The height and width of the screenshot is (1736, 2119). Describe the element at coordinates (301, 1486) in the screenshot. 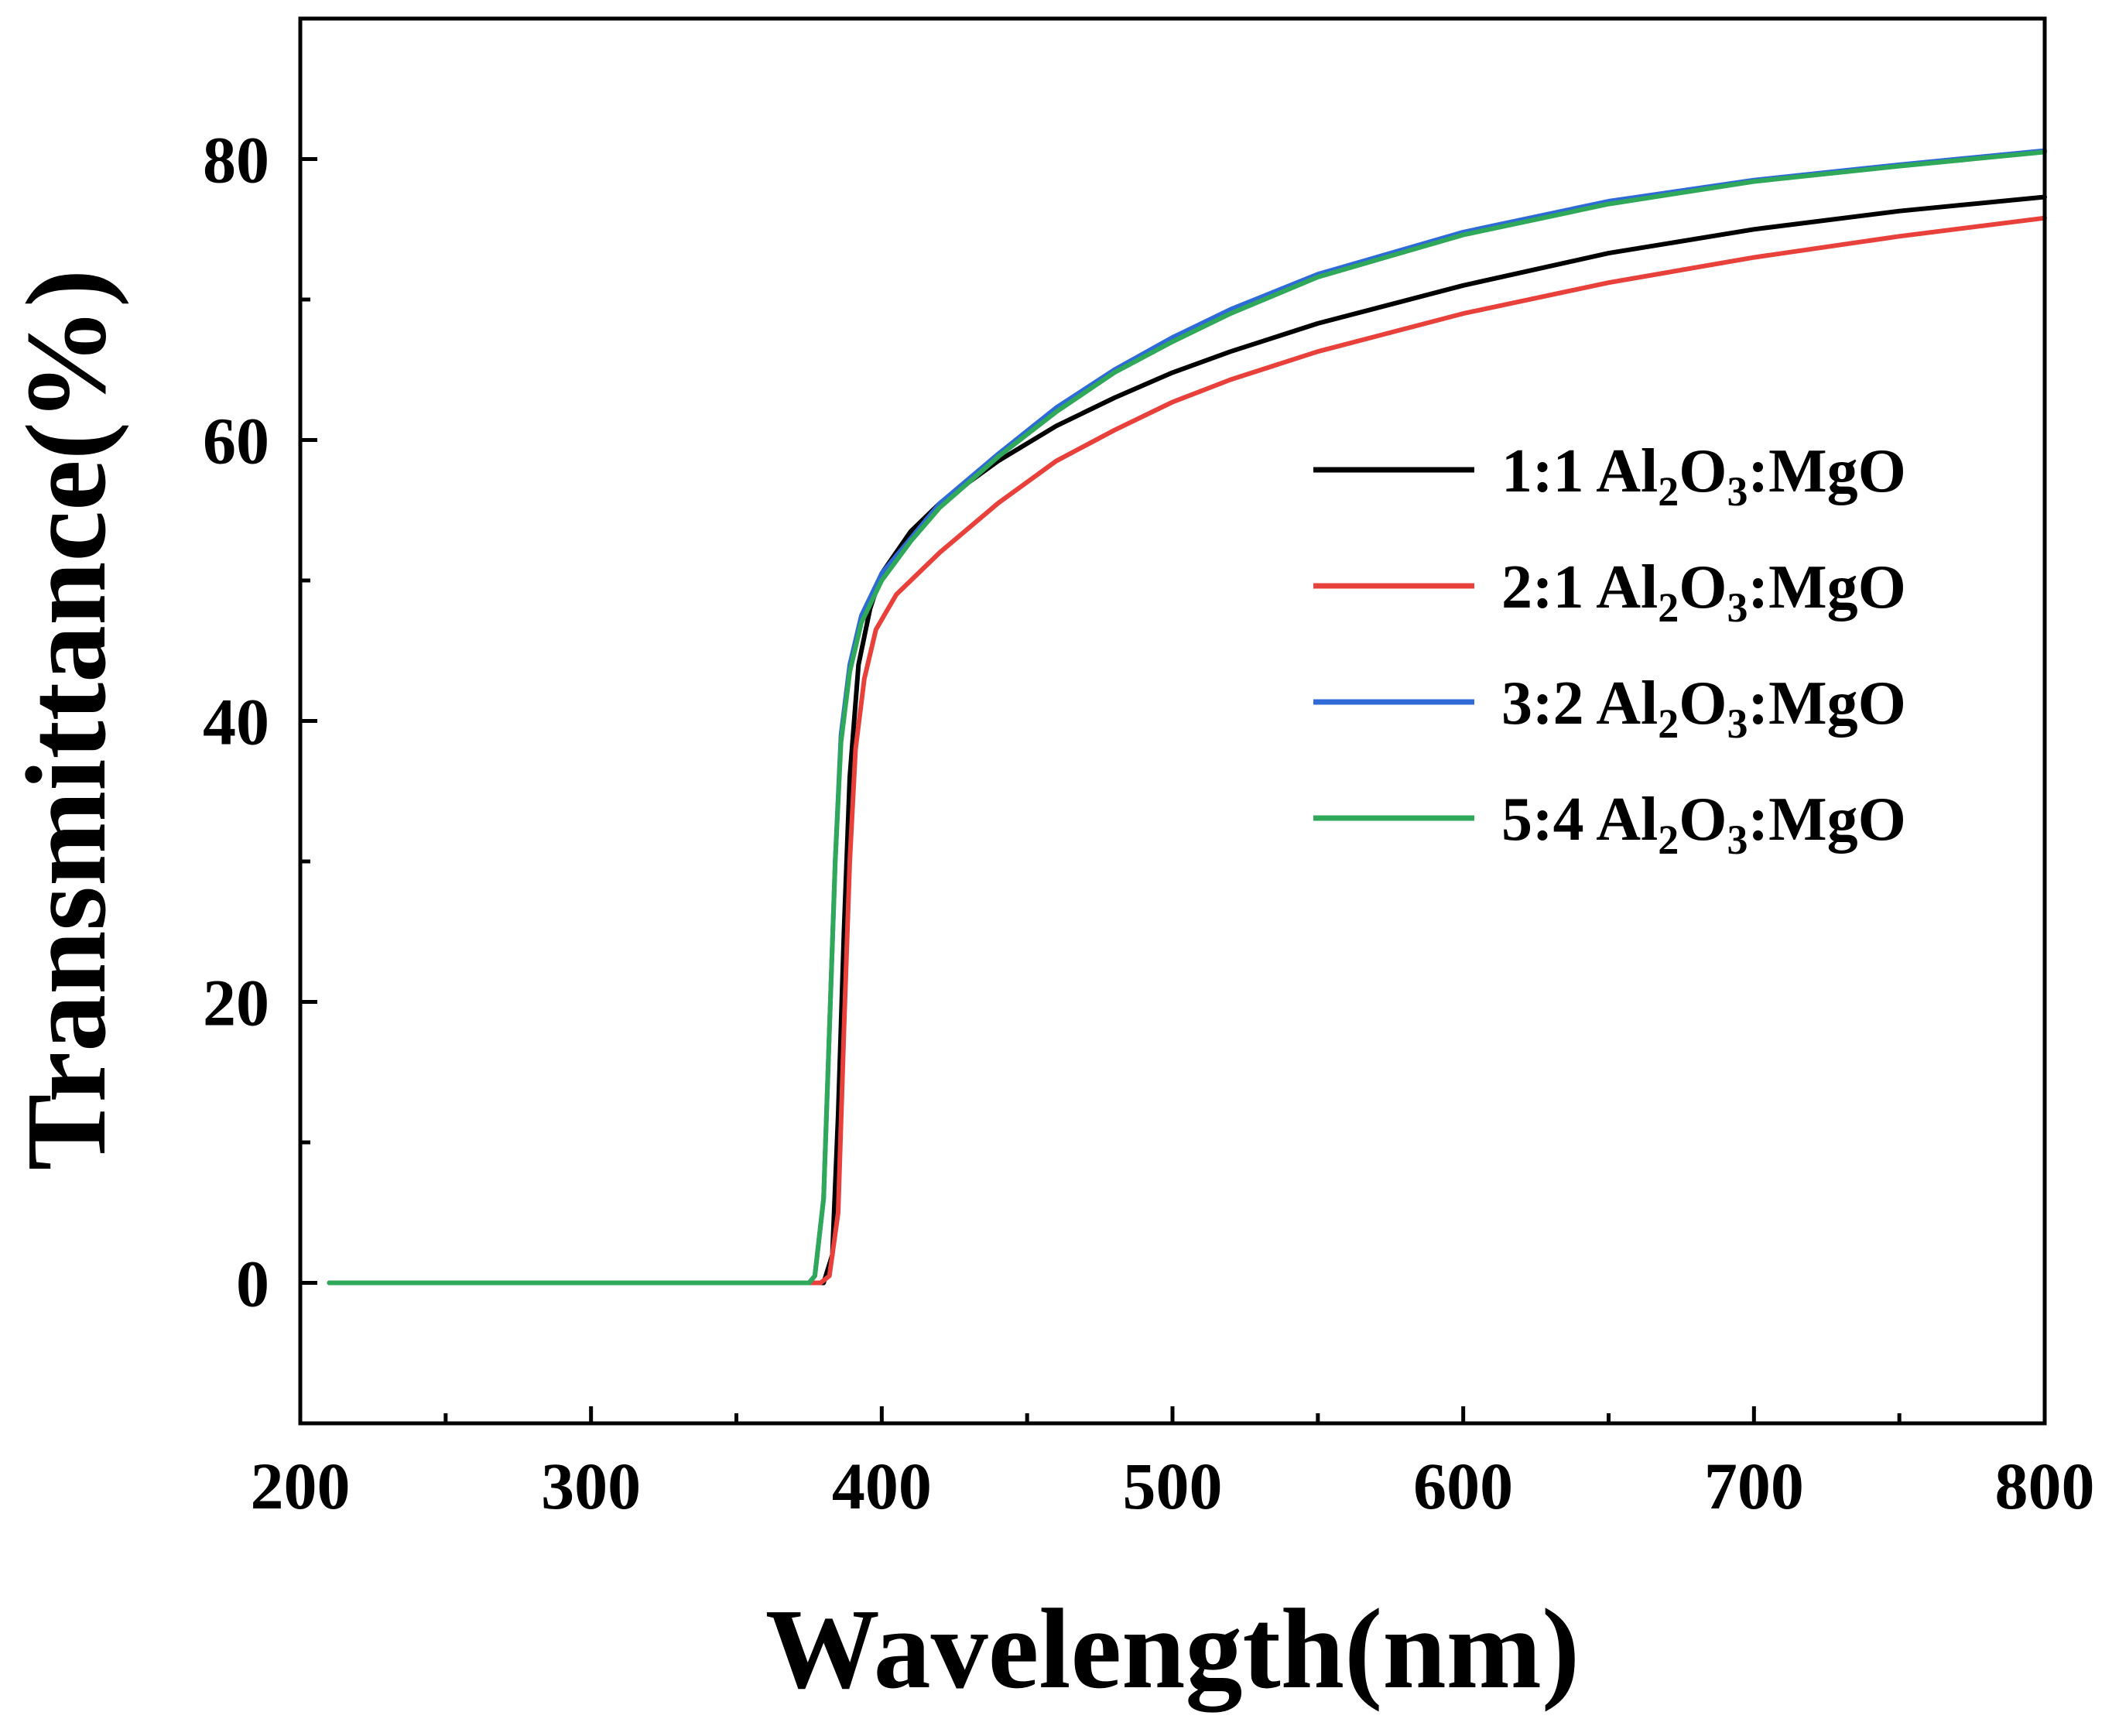

I see `x-tick-label-200: 200` at that location.